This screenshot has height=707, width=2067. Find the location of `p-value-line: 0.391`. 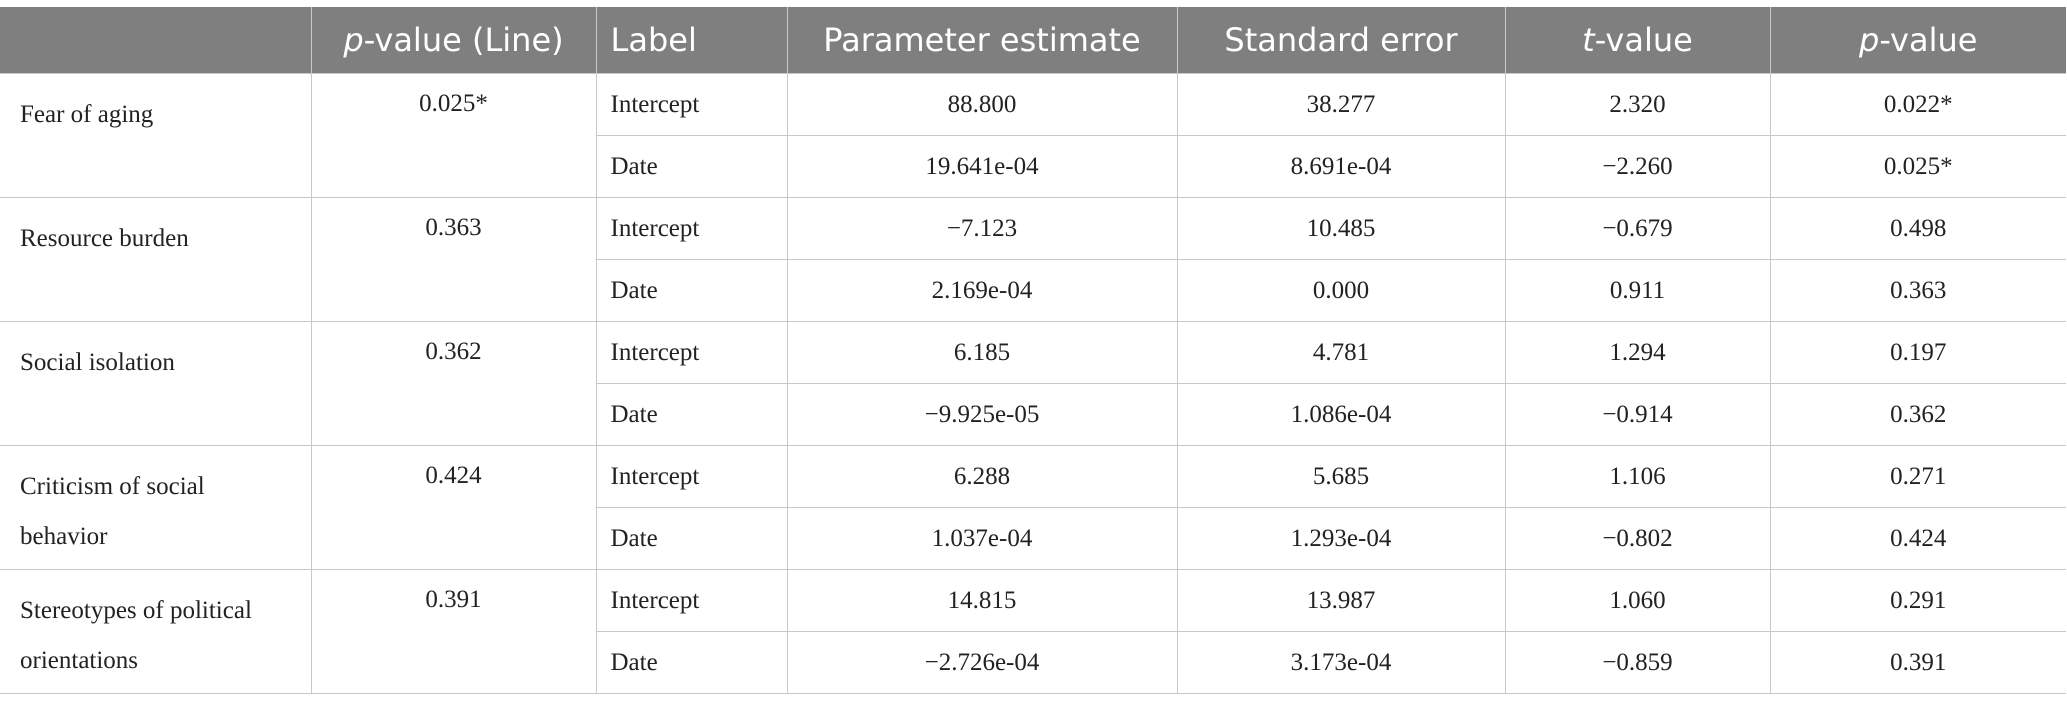

p-value-line: 0.391 is located at coordinates (453, 631).